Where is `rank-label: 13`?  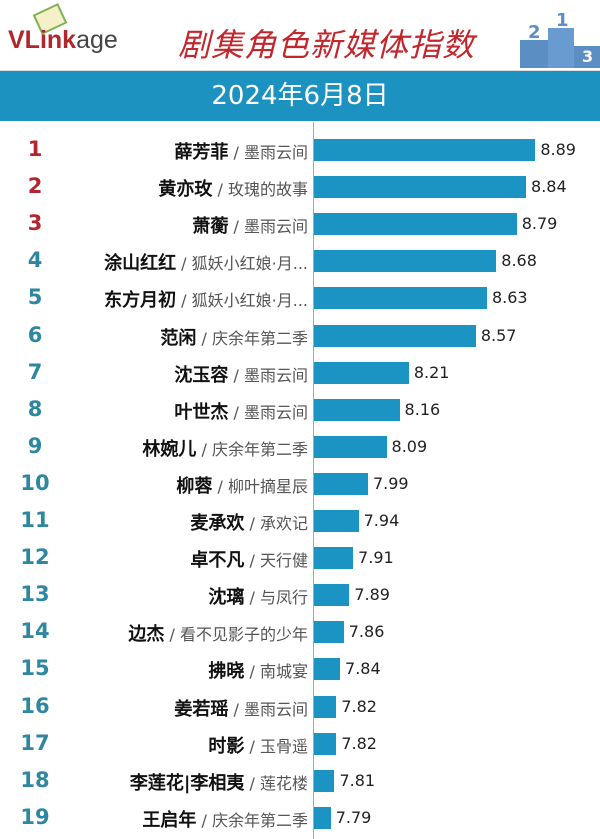 rank-label: 13 is located at coordinates (35, 594).